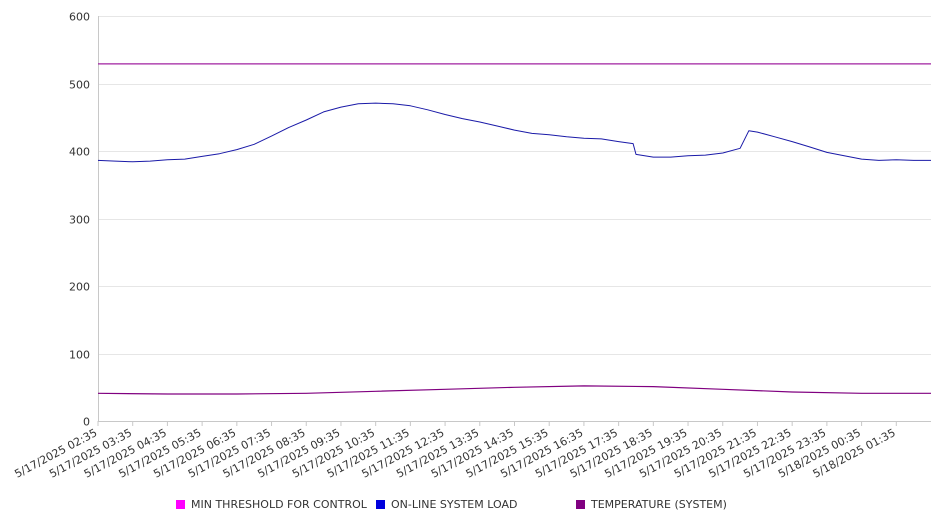 Image resolution: width=946 pixels, height=526 pixels. I want to click on legend-label-system-load: ON-LINE SYSTEM LOAD, so click(454, 504).